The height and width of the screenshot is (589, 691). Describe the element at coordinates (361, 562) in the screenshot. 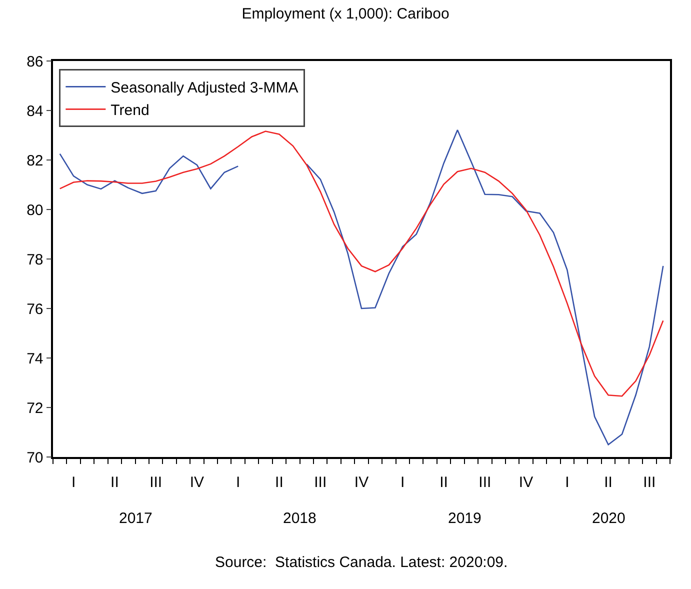

I see `source-note: Source: Statistics Canada. Latest: 2020:09.` at that location.